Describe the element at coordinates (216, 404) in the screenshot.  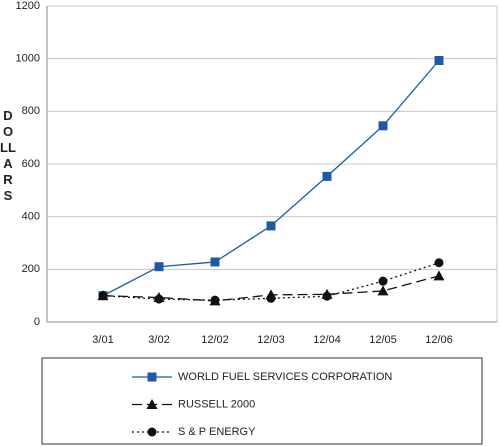
I see `legend-label: RUSSELL 2000` at that location.